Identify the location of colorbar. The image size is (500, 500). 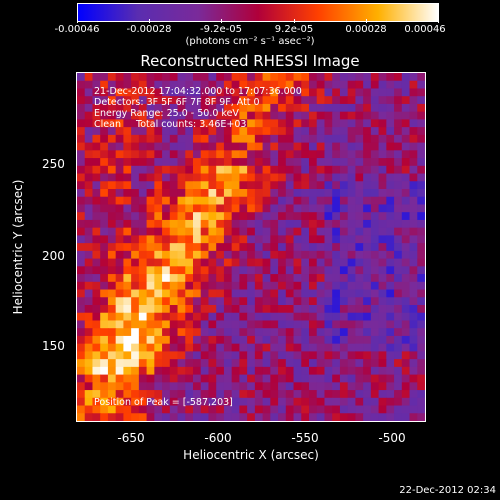
(258, 12).